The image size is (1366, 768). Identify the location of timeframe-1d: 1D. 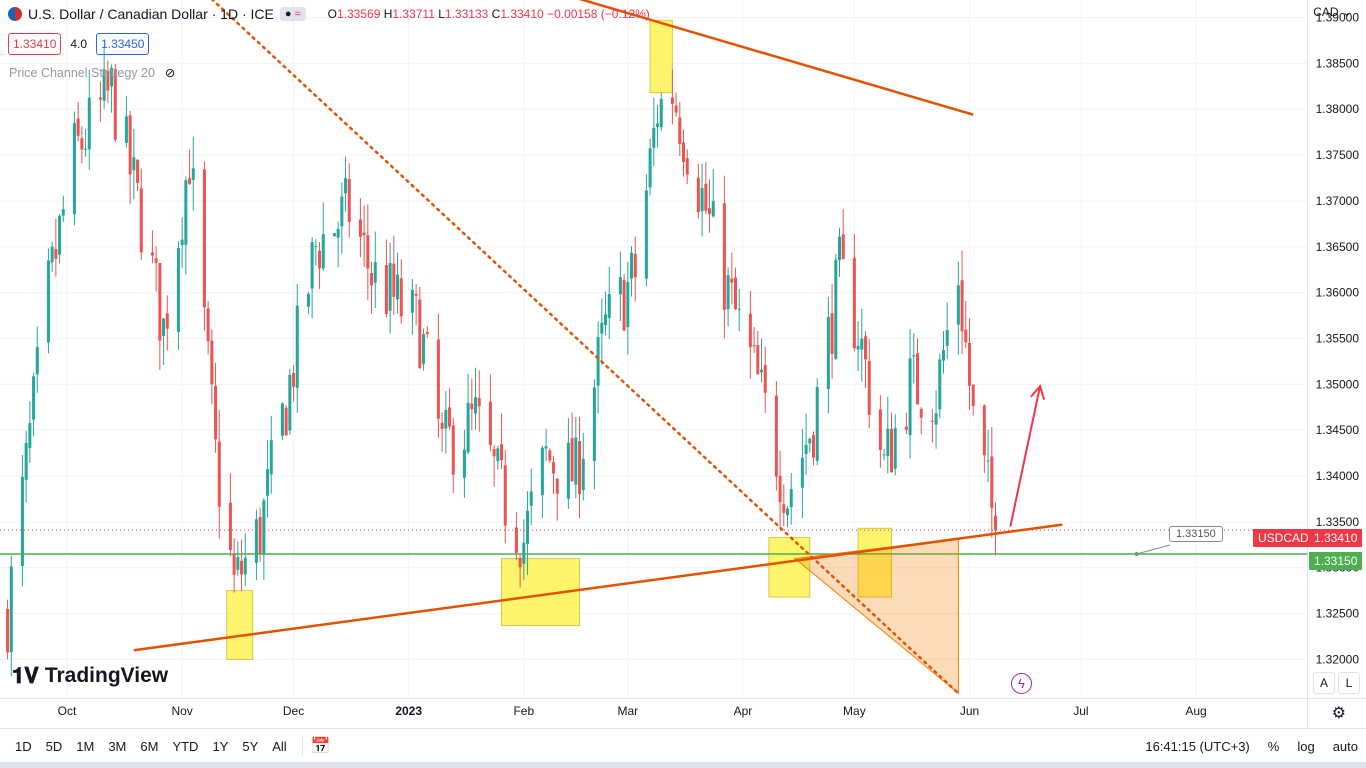
(23, 746).